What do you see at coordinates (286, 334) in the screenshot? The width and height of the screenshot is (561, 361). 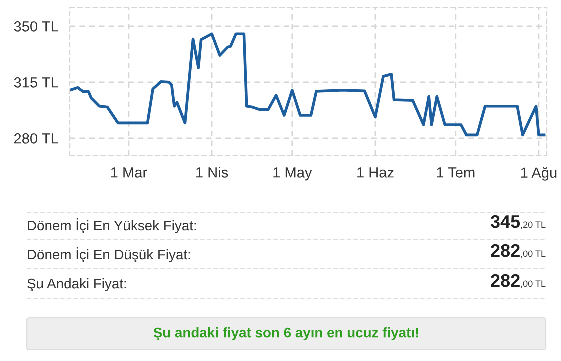 I see `text: Şu andaki fiyat son 6 ayın en ucuz fiyatı!` at bounding box center [286, 334].